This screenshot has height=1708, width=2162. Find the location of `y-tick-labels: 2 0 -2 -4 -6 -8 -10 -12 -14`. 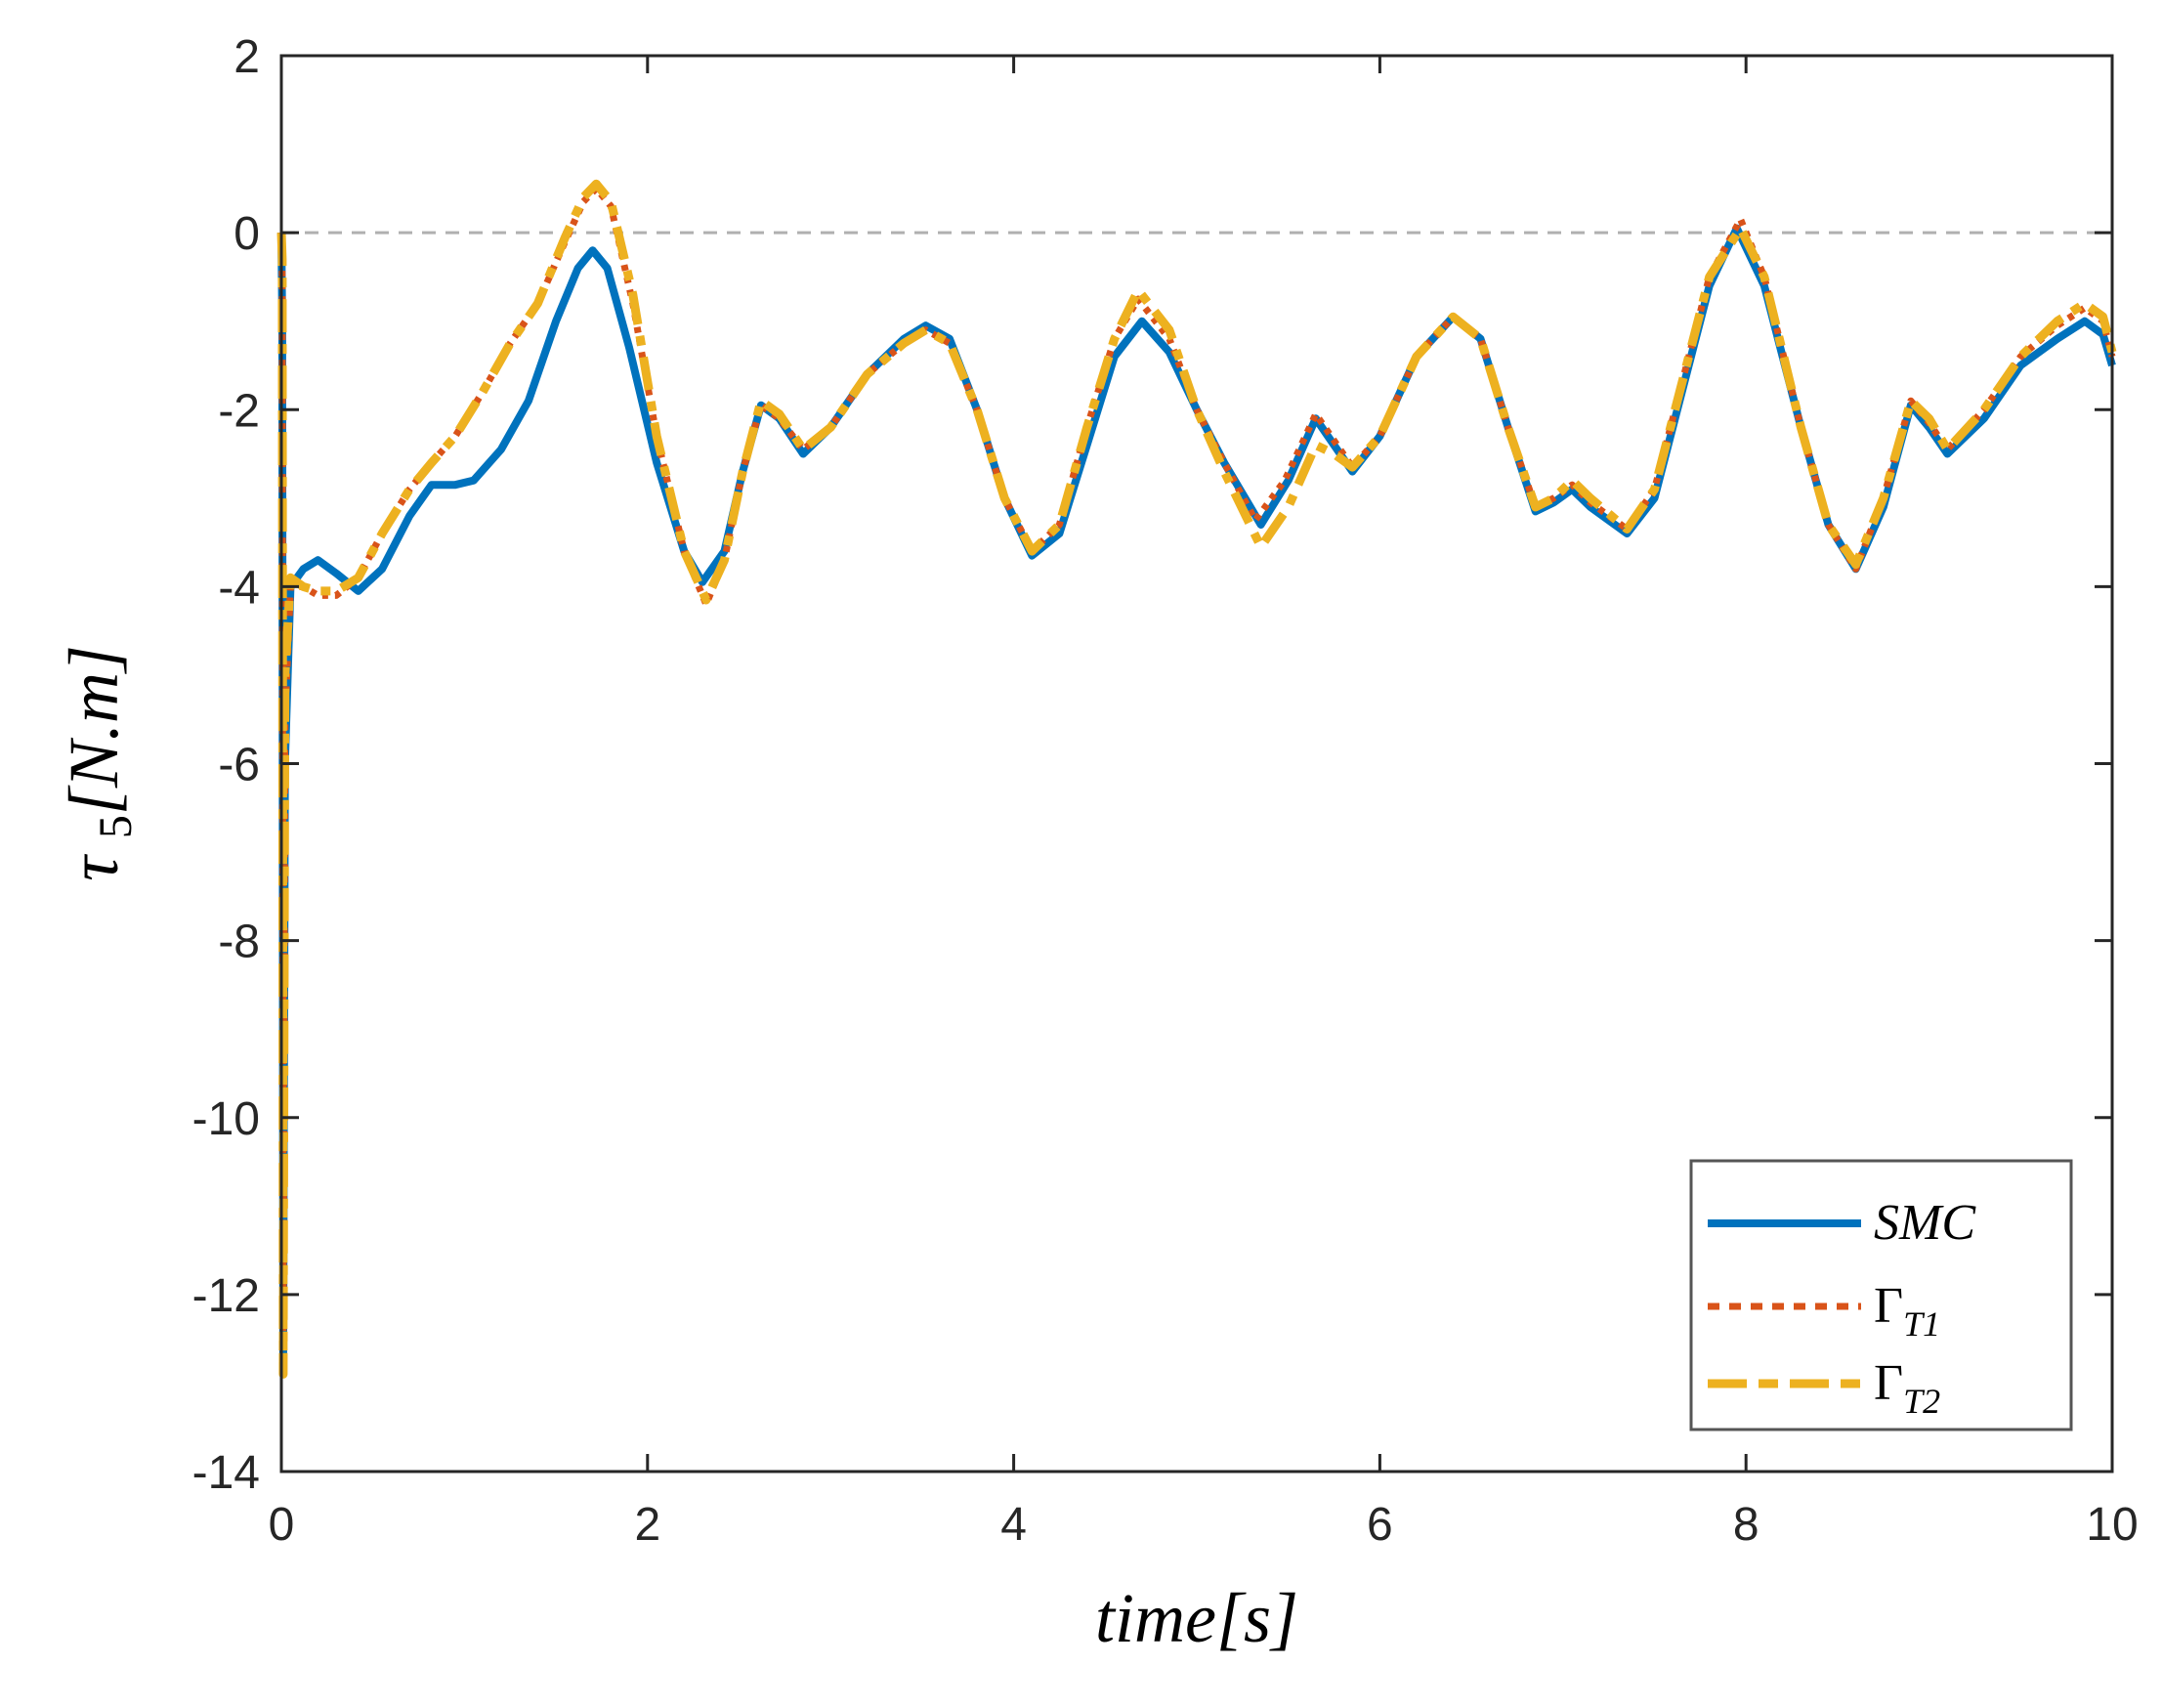

y-tick-labels: 2 0 -2 -4 -6 -8 -10 -12 -14 is located at coordinates (226, 765).